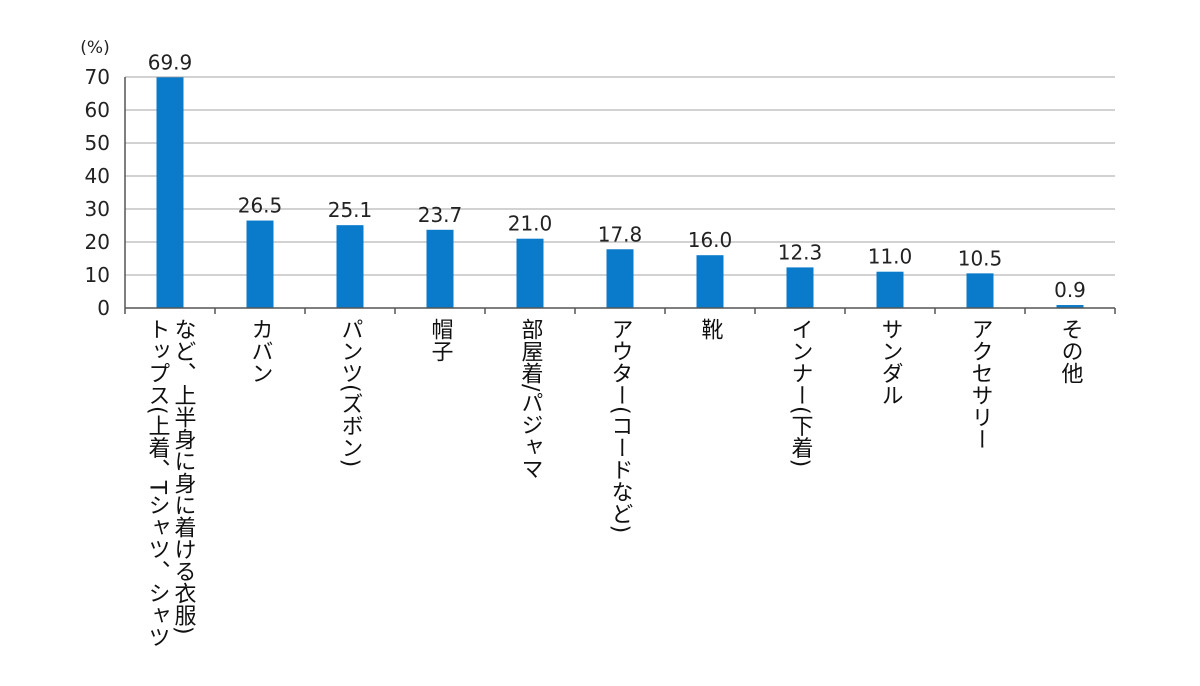  I want to click on bar-value-label: 0.9, so click(1070, 290).